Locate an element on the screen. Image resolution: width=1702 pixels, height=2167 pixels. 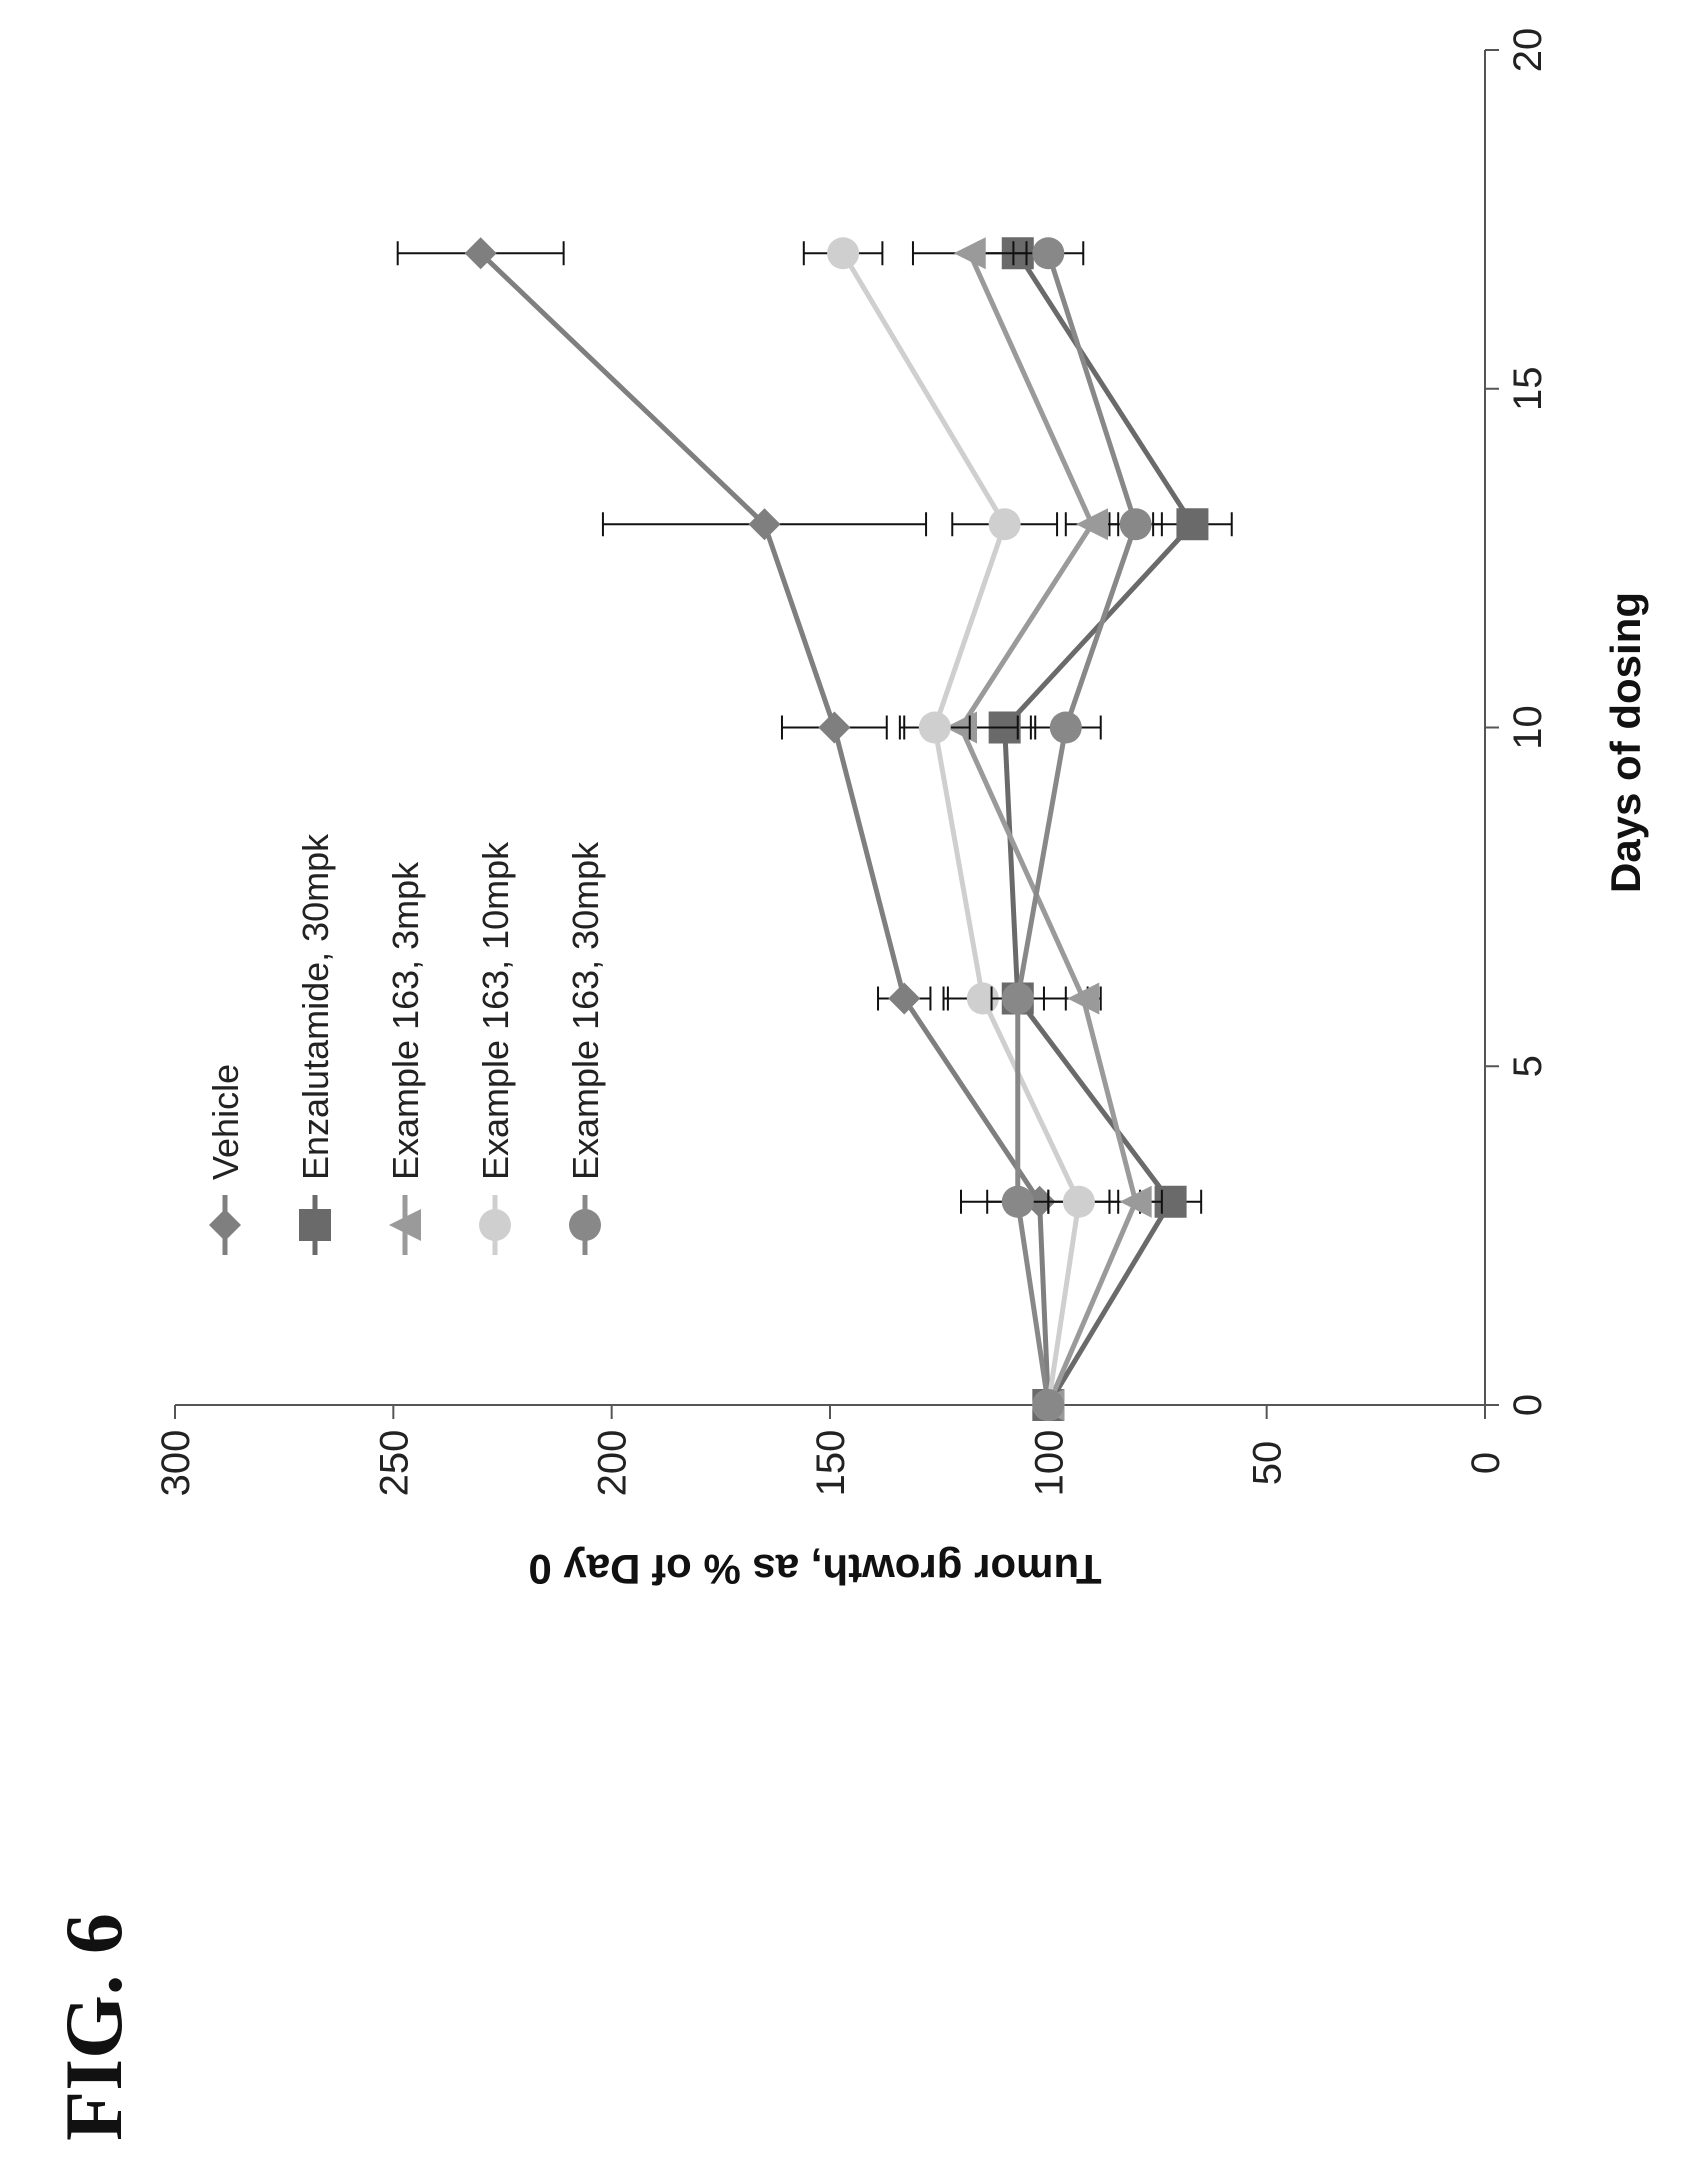
figure-label: FIG. 6 is located at coordinates (93, 2027).